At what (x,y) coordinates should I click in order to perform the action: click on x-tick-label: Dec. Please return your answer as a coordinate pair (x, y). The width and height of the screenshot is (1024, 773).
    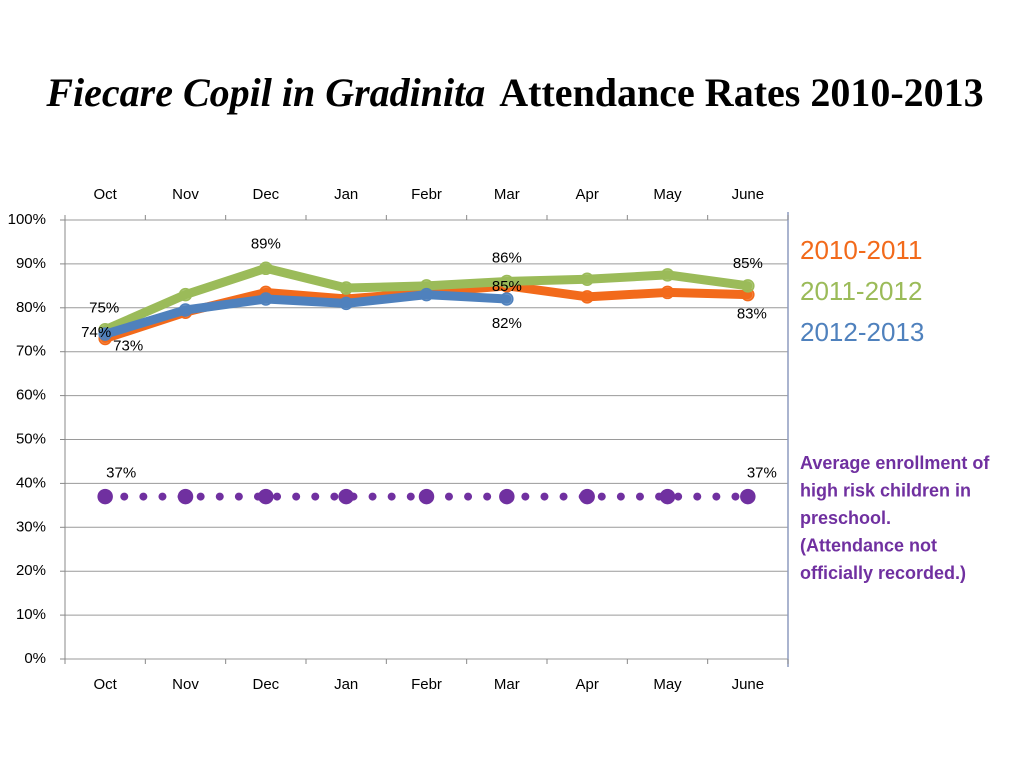
    Looking at the image, I should click on (265, 684).